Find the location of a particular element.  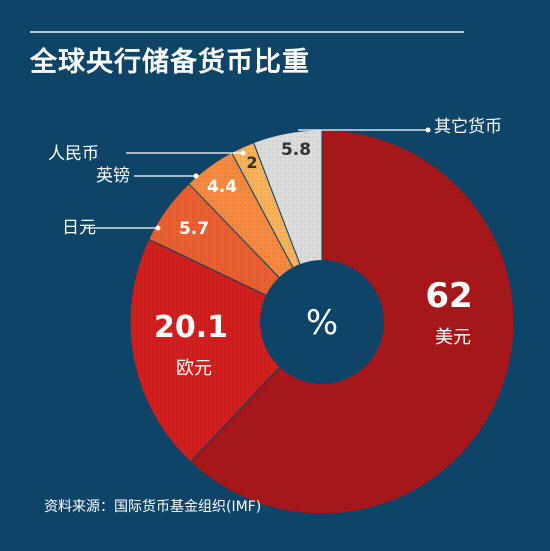

category-label-other: 其它货币 is located at coordinates (468, 127).